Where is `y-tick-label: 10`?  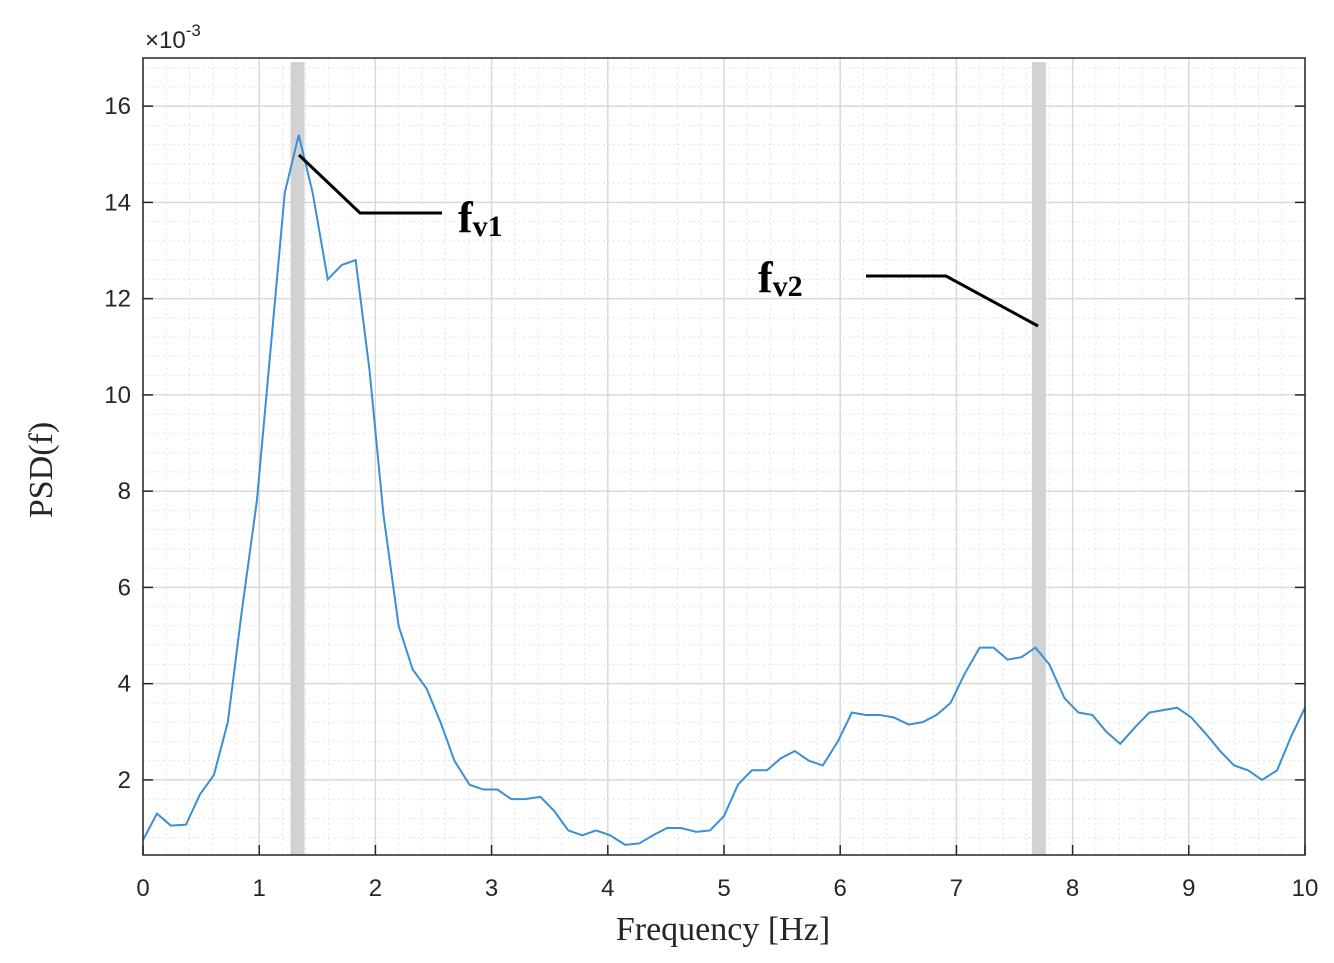 y-tick-label: 10 is located at coordinates (117, 395).